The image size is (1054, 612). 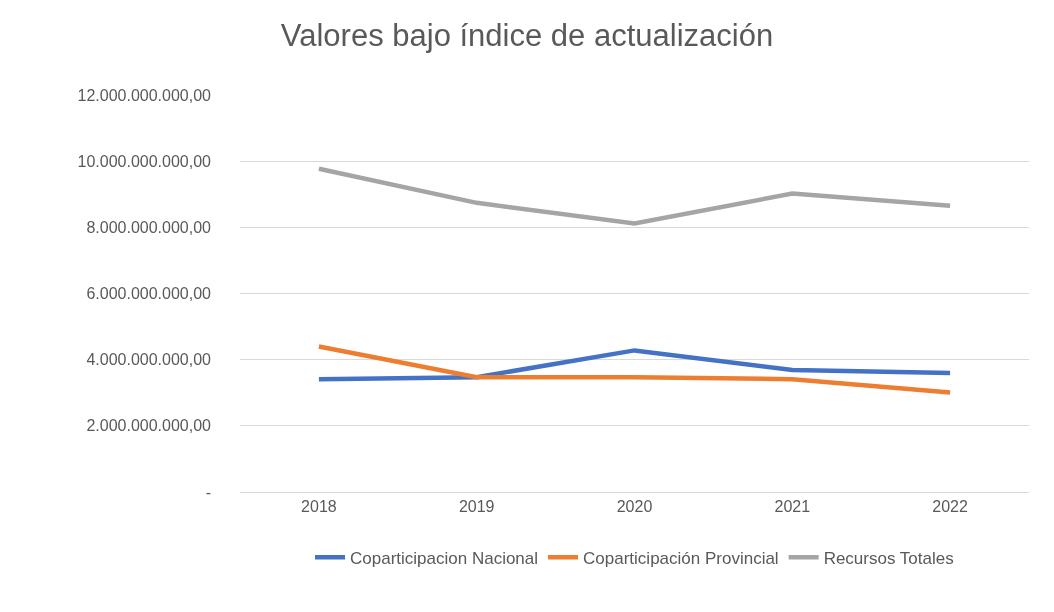 I want to click on x-tick-label: 2020, so click(x=634, y=507).